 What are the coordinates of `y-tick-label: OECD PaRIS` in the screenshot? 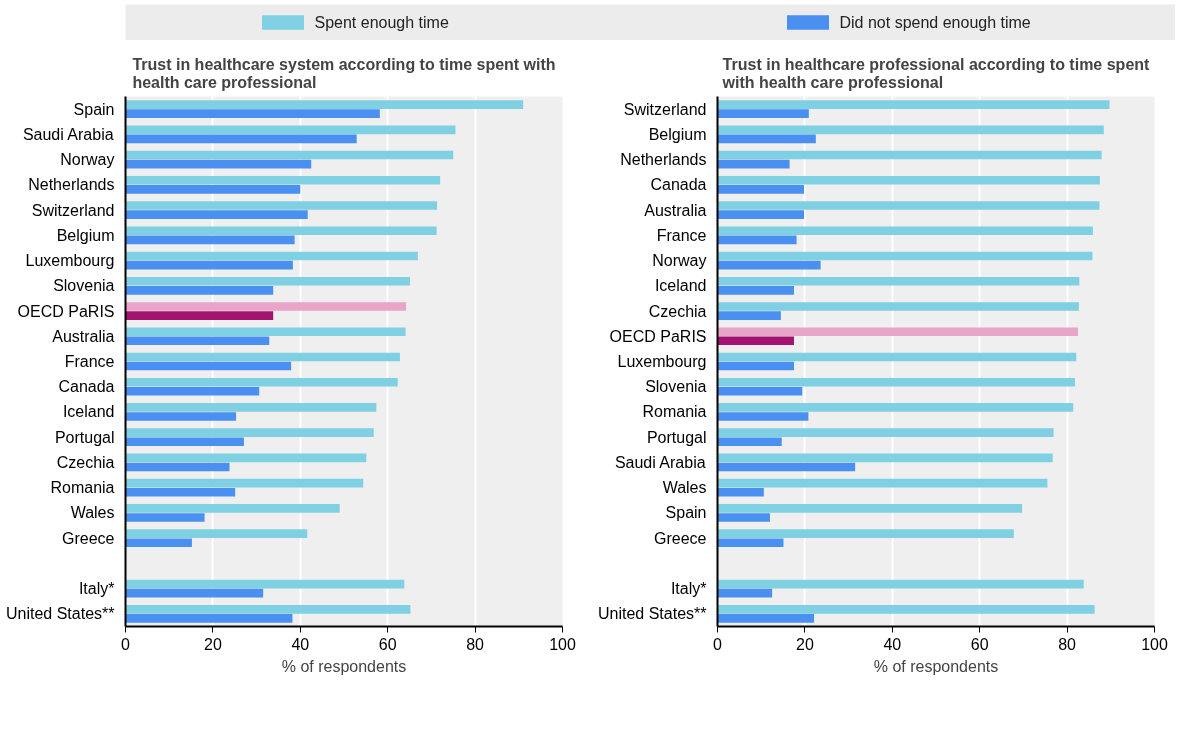 It's located at (66, 311).